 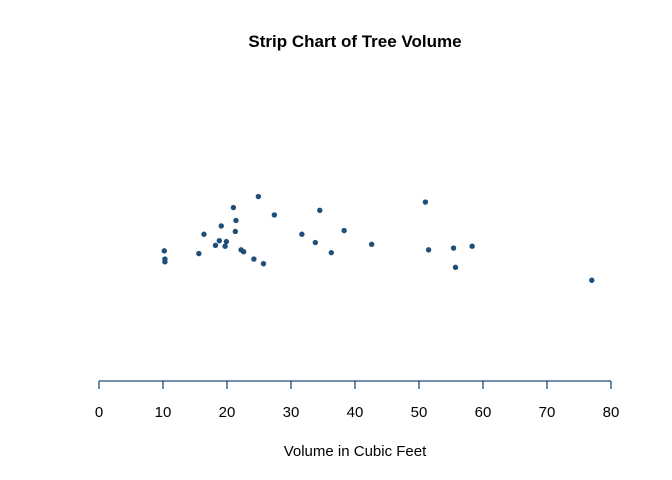 What do you see at coordinates (227, 412) in the screenshot?
I see `x-tick-label: 20` at bounding box center [227, 412].